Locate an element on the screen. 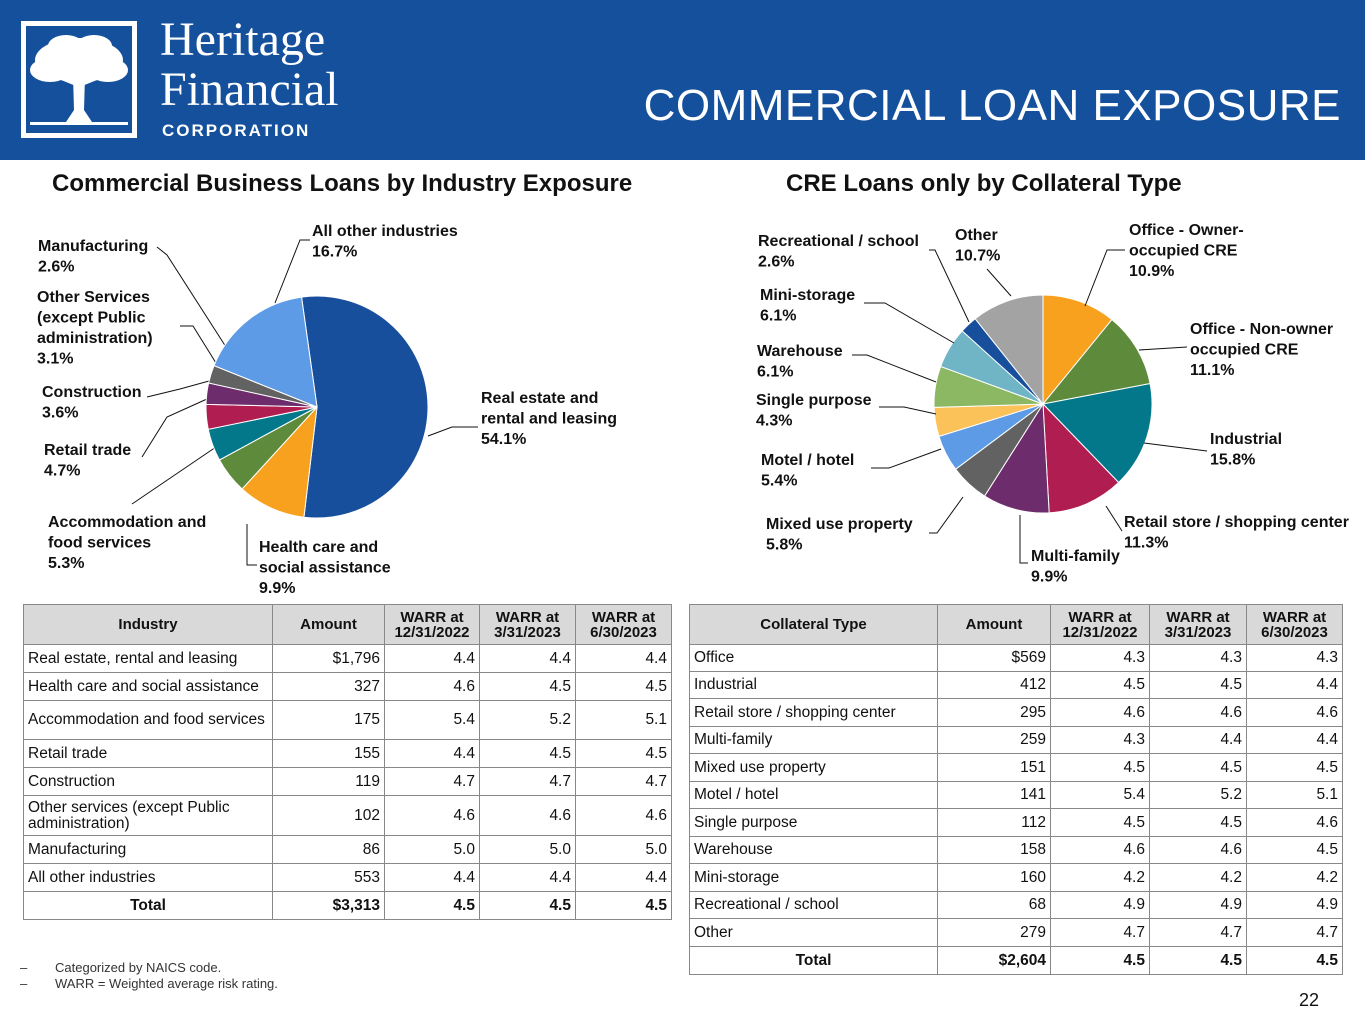  industry-label-manufacturing: Manufacturing 2.6% is located at coordinates (93, 257).